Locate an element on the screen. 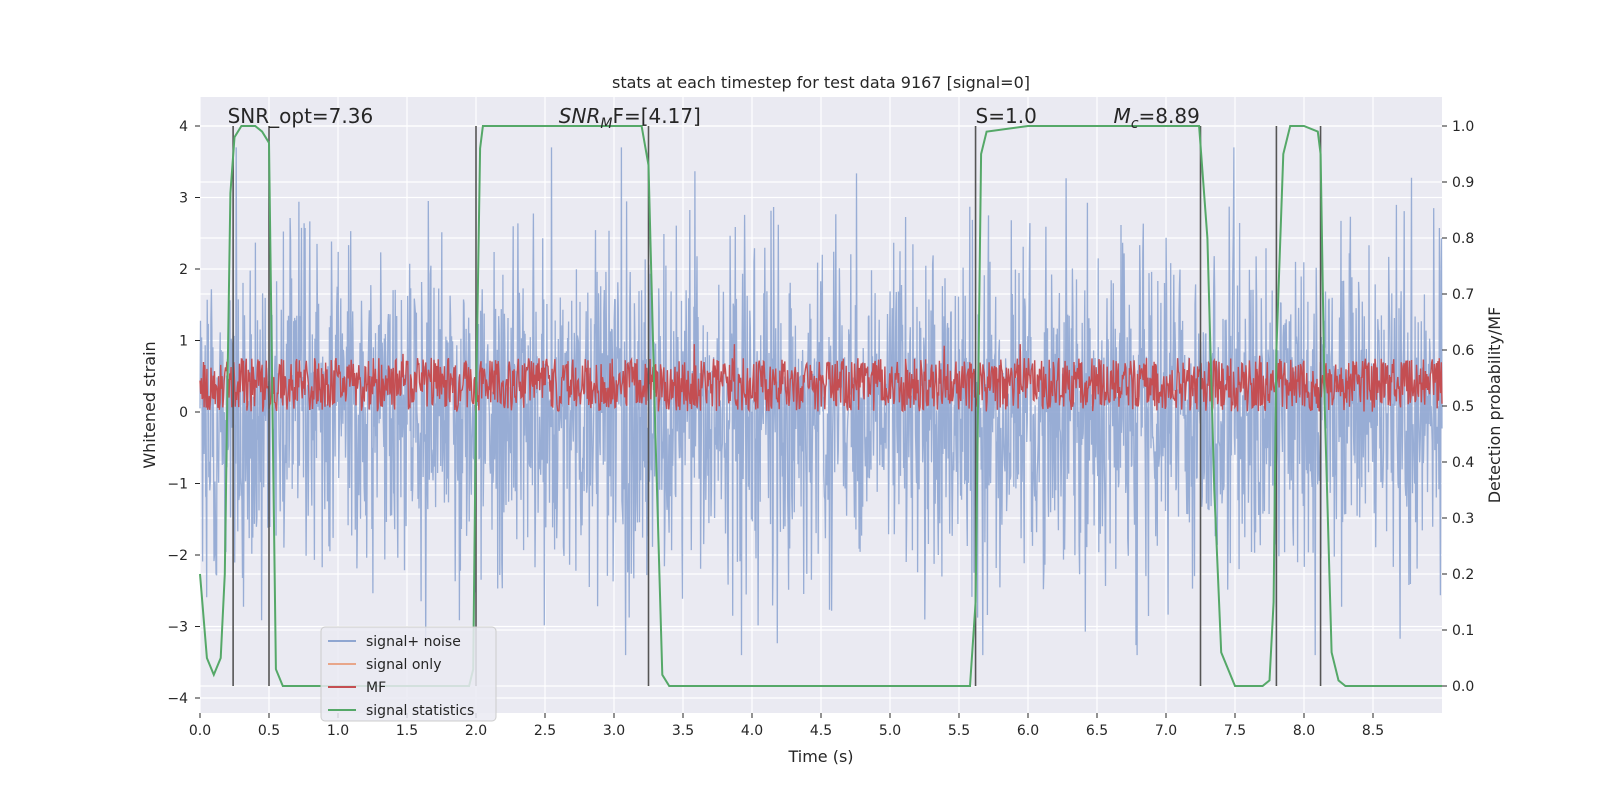 This screenshot has height=800, width=1600. y-tick-label-left: 1 is located at coordinates (183, 342).